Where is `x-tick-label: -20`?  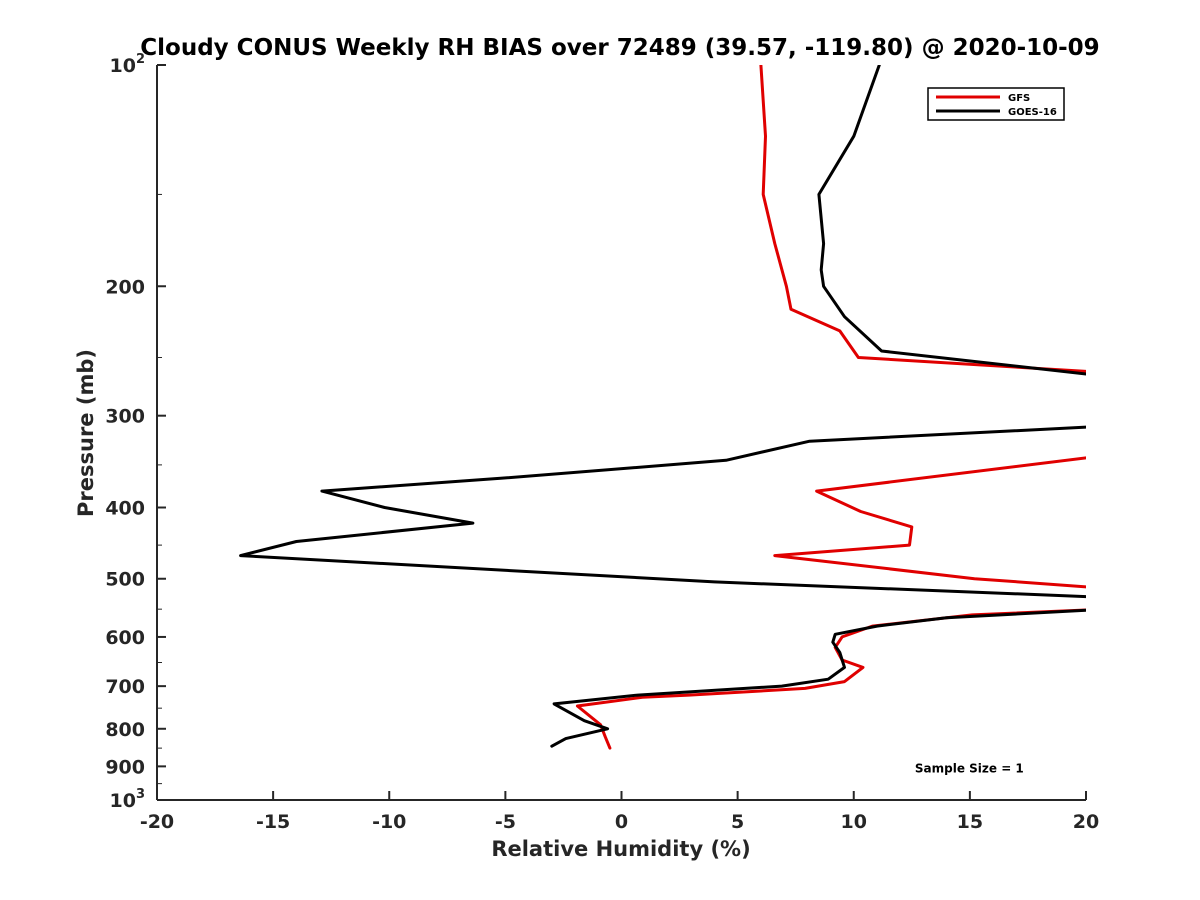 x-tick-label: -20 is located at coordinates (157, 822).